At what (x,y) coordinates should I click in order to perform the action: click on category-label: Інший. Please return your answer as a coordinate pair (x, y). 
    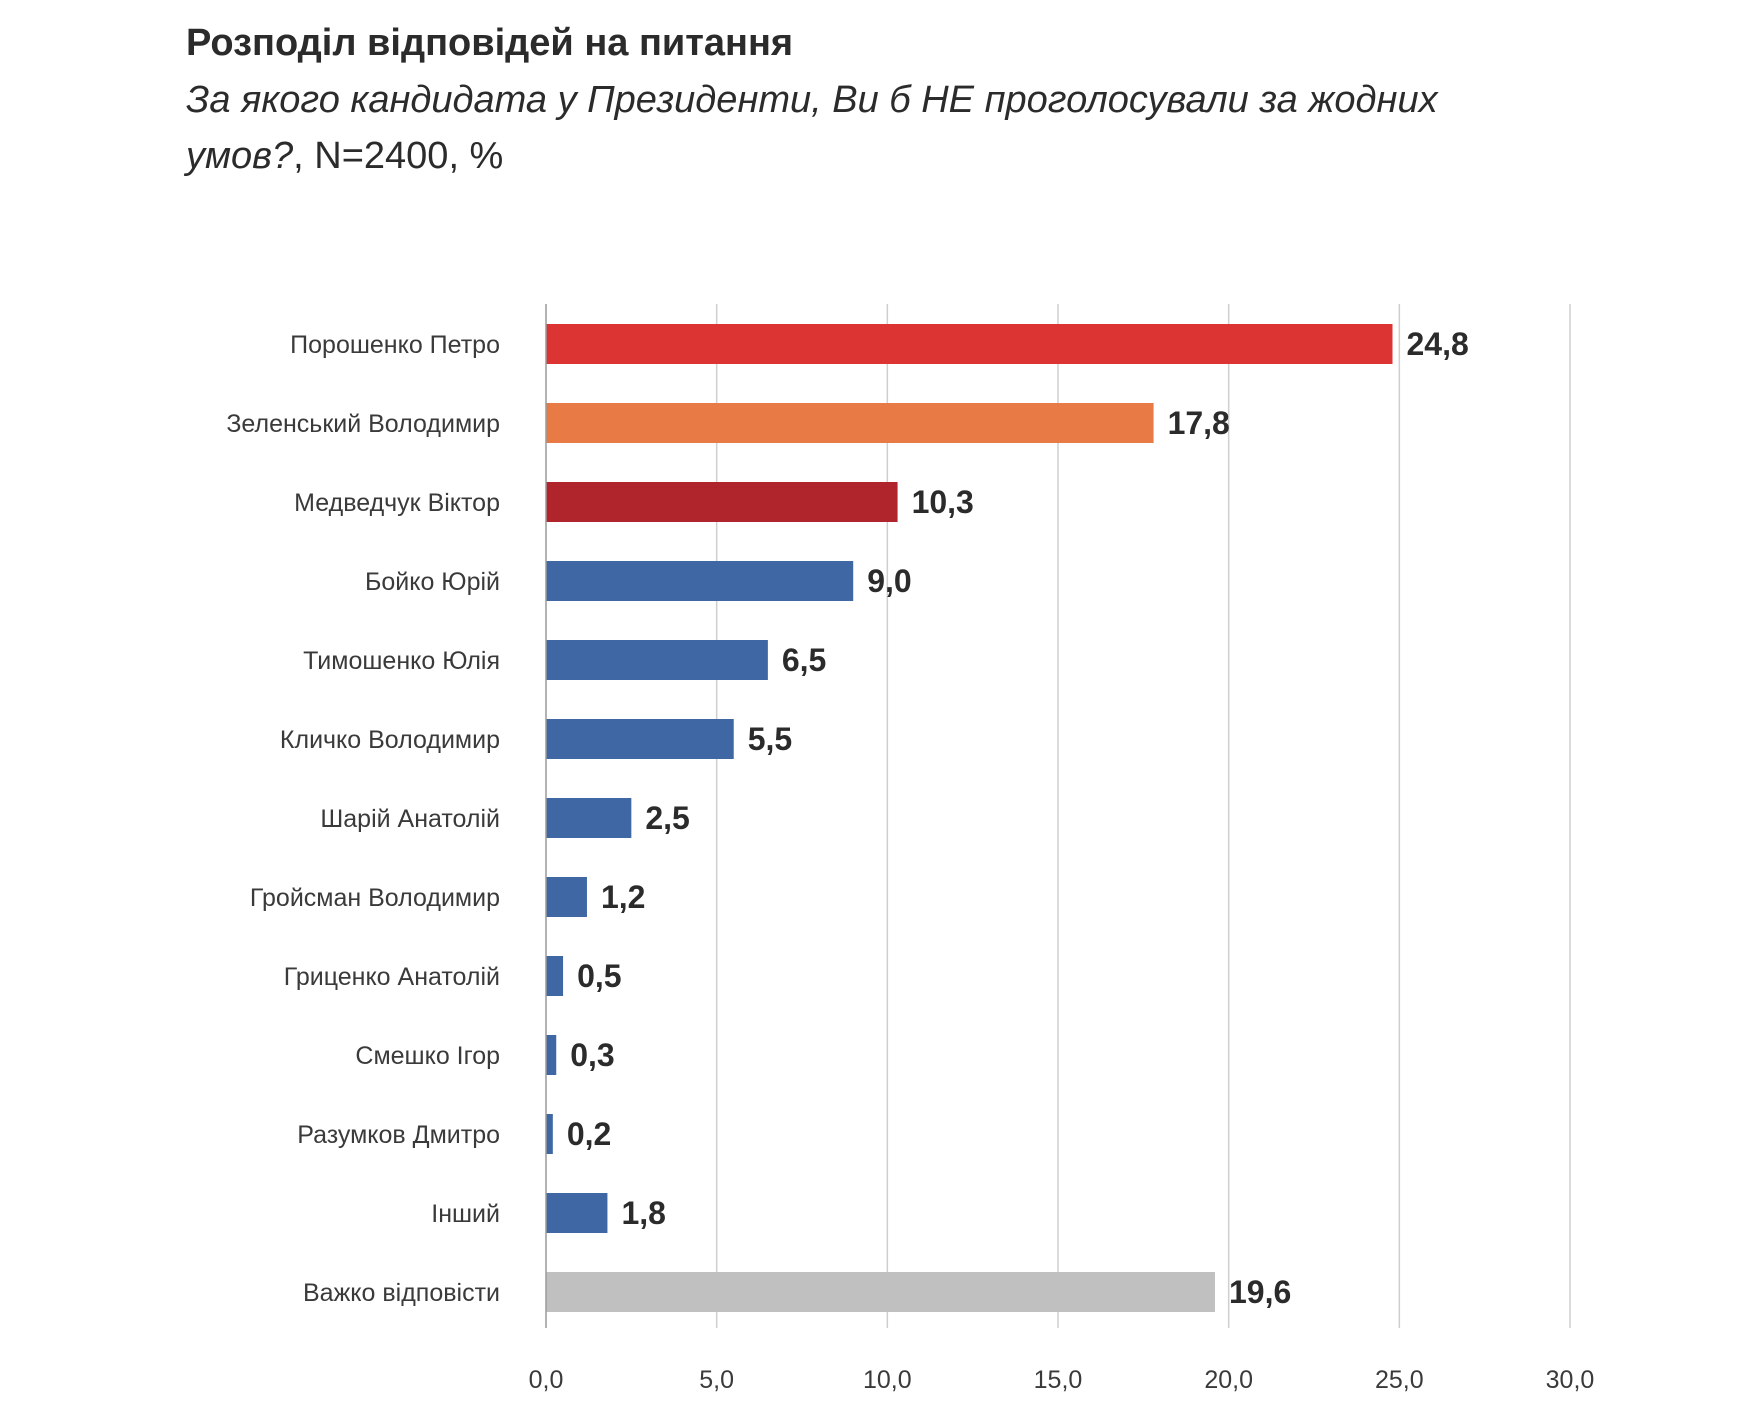
    Looking at the image, I should click on (465, 1214).